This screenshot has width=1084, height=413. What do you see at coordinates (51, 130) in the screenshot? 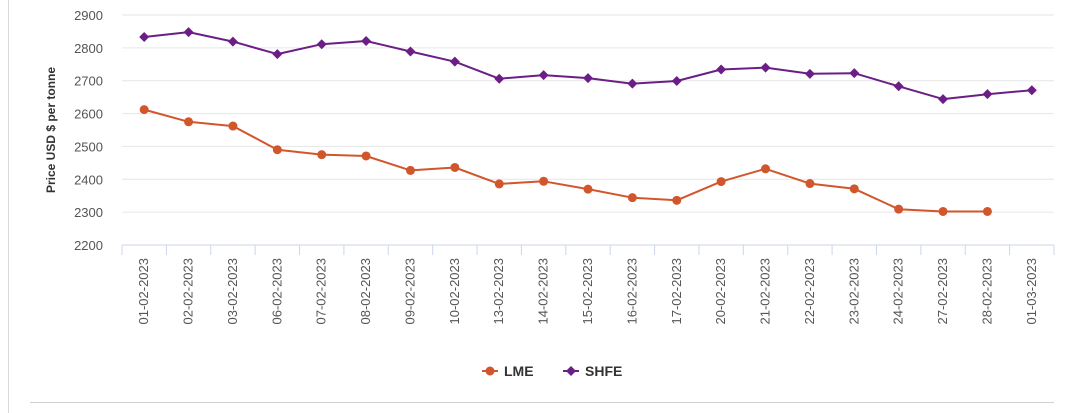
I see `y-axis-label: Price USD $ per tonne` at bounding box center [51, 130].